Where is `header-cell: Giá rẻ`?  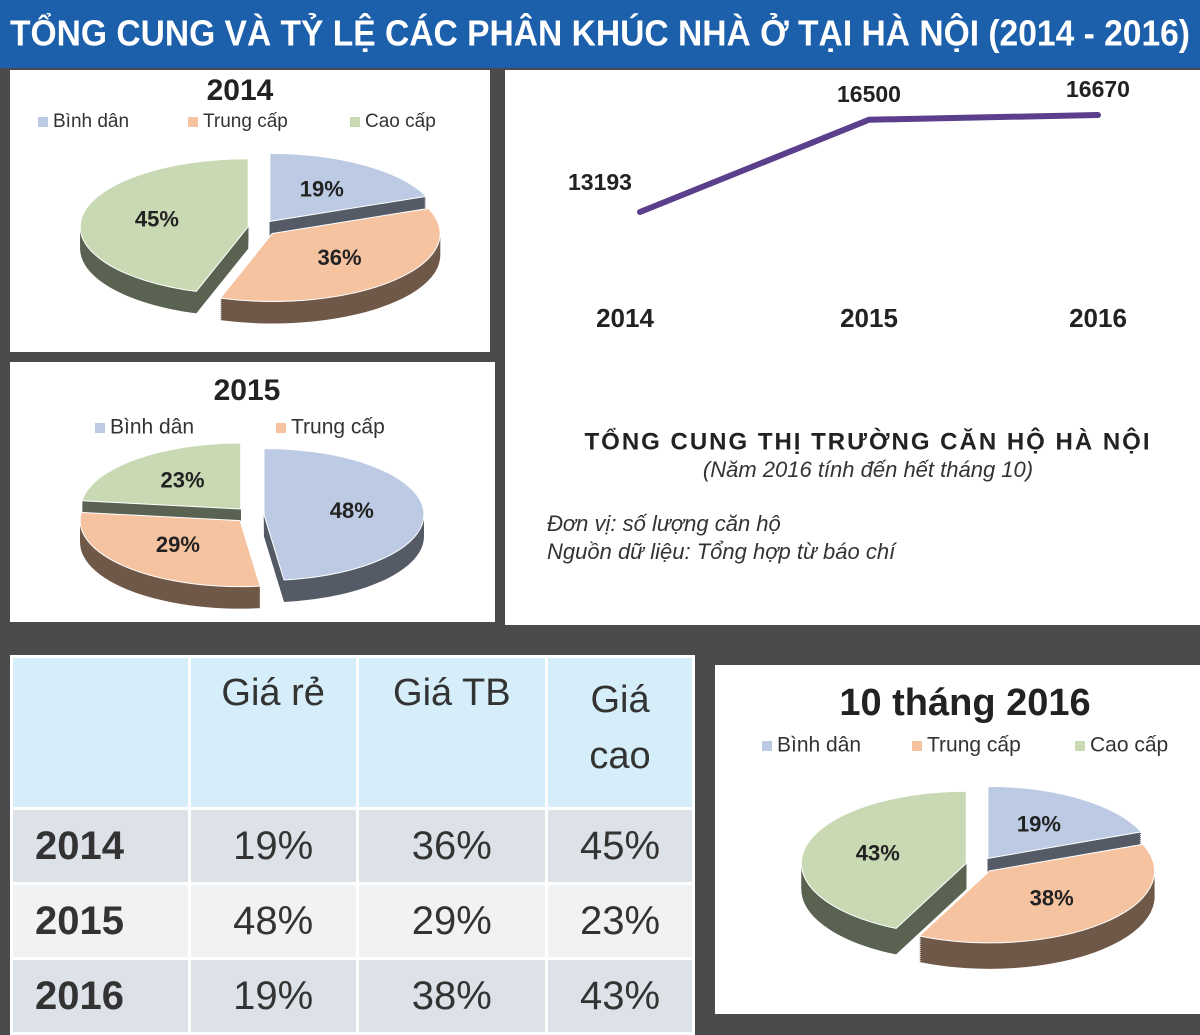
header-cell: Giá rẻ is located at coordinates (273, 732).